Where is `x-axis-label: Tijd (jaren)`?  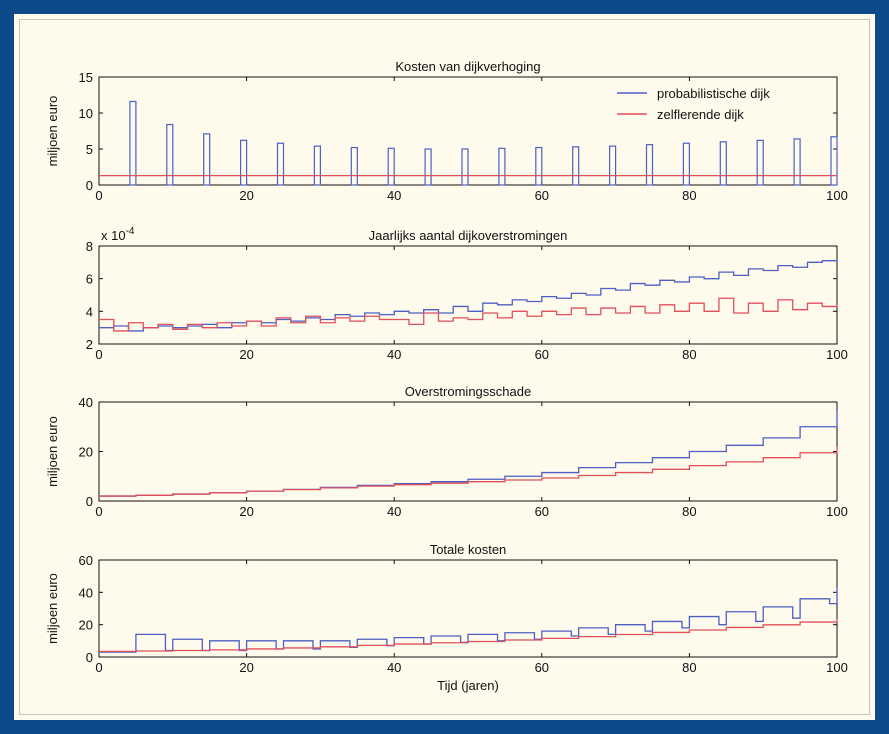 x-axis-label: Tijd (jaren) is located at coordinates (468, 685).